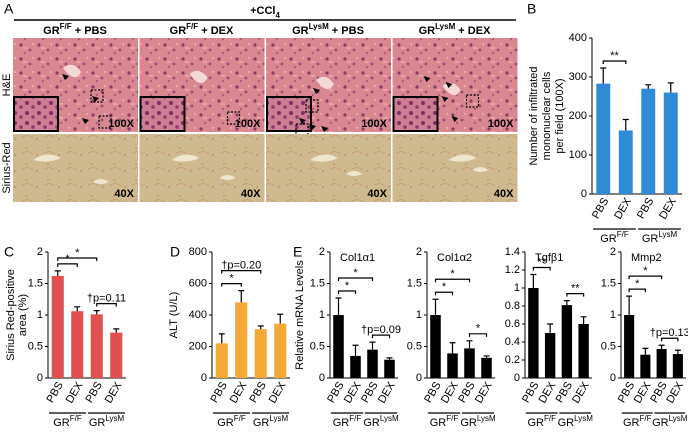  What do you see at coordinates (357, 258) in the screenshot?
I see `chart-title: Col1α1` at bounding box center [357, 258].